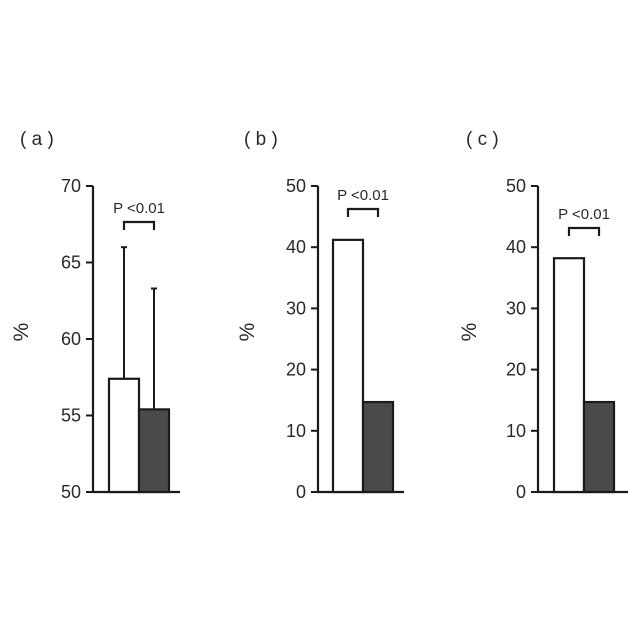 This screenshot has width=640, height=640. What do you see at coordinates (71, 263) in the screenshot?
I see `y-tick-label: 65` at bounding box center [71, 263].